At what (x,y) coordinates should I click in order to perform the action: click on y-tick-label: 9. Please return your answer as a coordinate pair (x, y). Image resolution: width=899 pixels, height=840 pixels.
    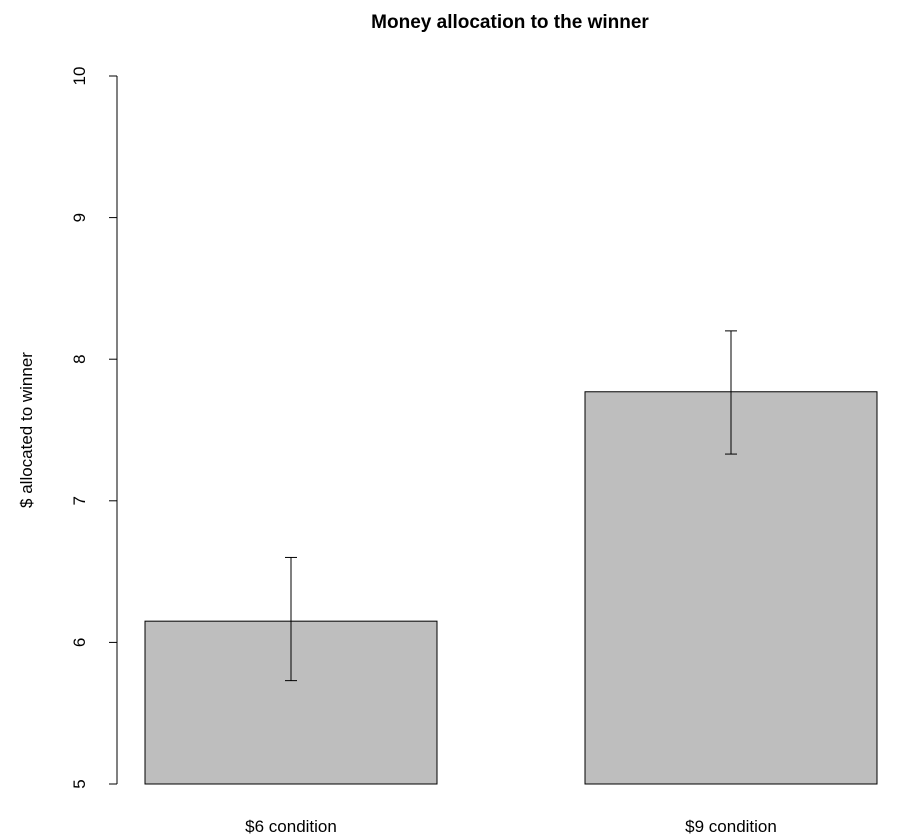
    Looking at the image, I should click on (79, 217).